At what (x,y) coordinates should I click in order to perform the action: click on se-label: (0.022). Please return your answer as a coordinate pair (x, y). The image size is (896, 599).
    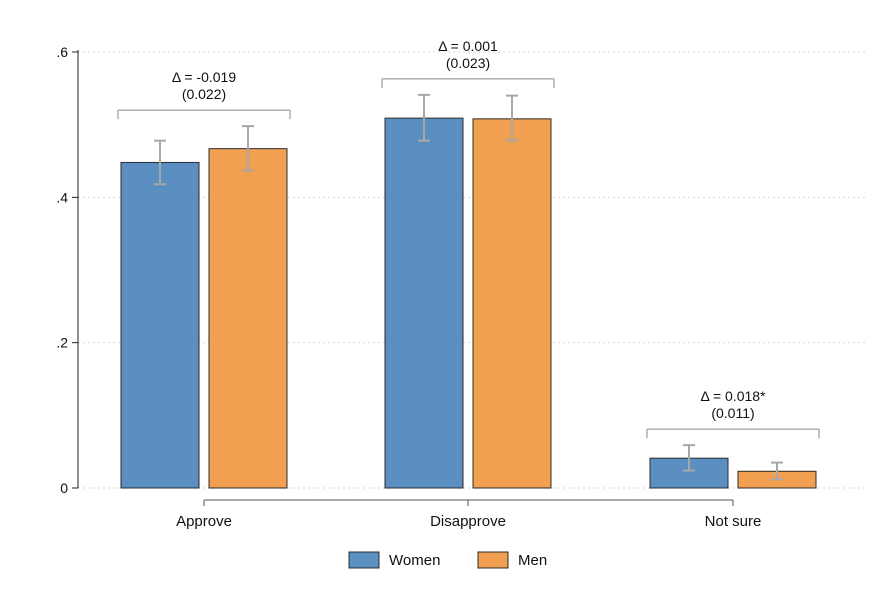
    Looking at the image, I should click on (204, 94).